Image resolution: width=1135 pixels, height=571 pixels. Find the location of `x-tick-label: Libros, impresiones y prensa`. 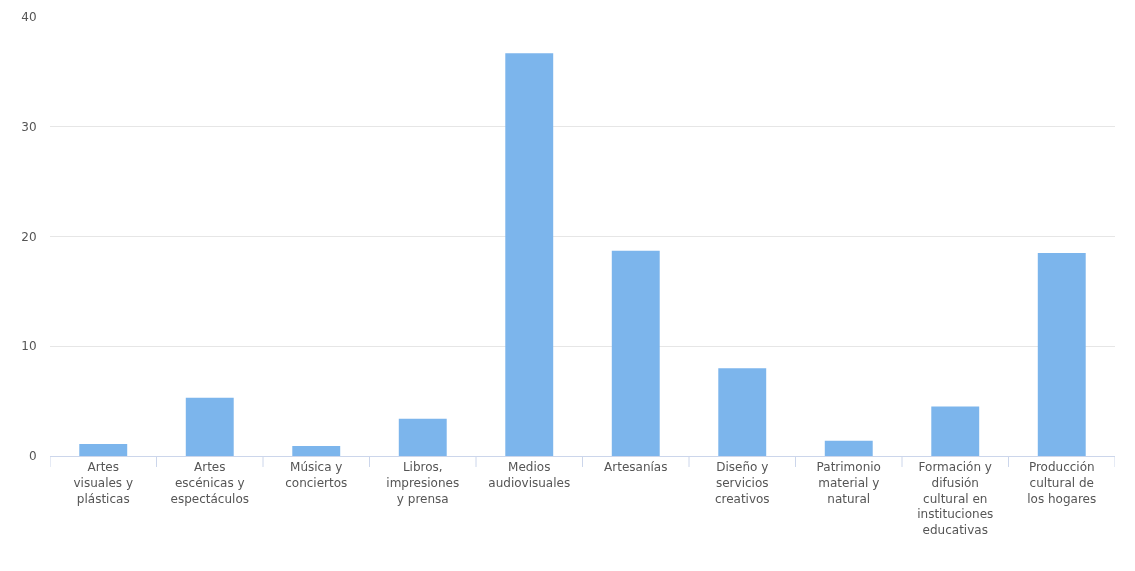

x-tick-label: Libros, impresiones y prensa is located at coordinates (423, 483).